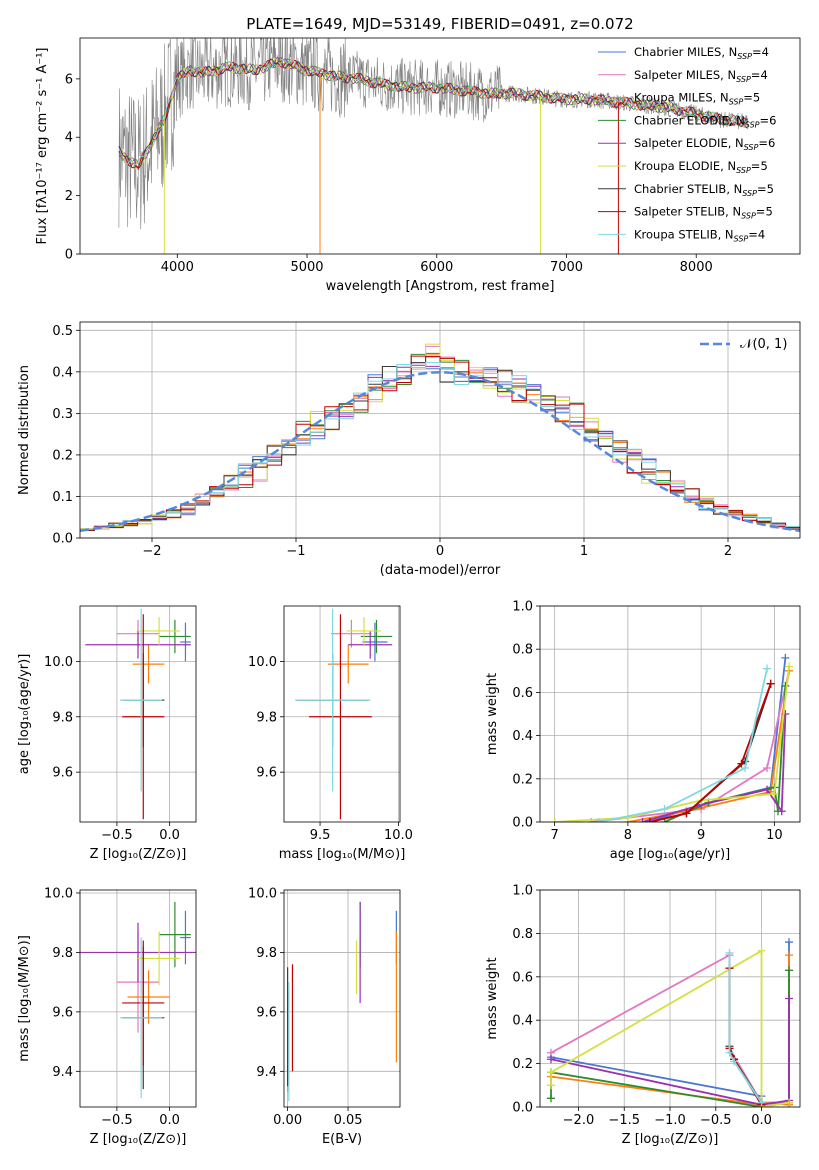 This screenshot has height=1170, width=819. I want to click on legend-model-name: Chabrier STELIB, so click(680, 189).